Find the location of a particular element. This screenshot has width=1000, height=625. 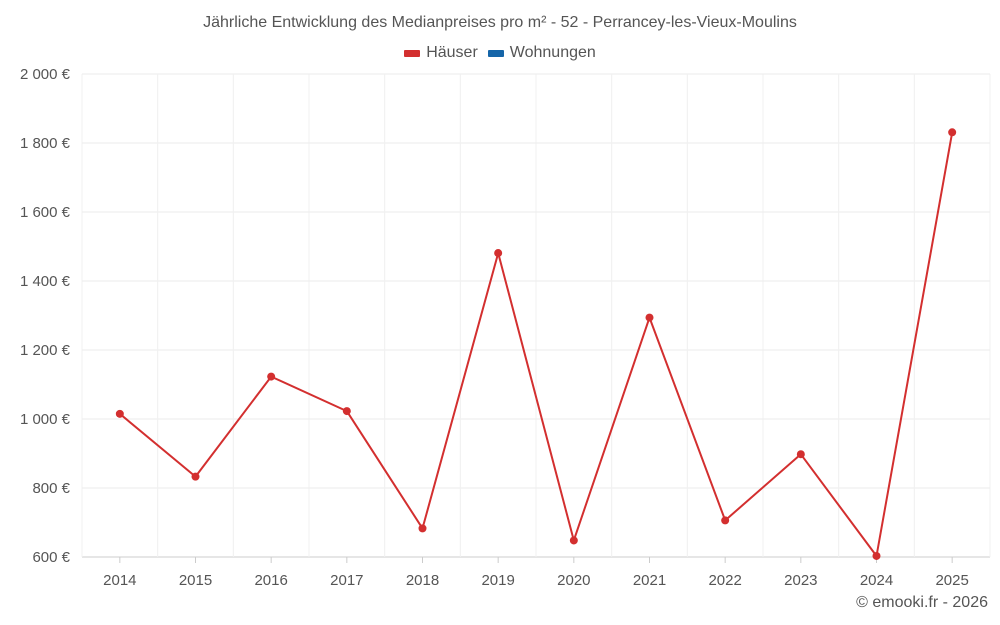

x-tick-label: 2017 is located at coordinates (346, 580).